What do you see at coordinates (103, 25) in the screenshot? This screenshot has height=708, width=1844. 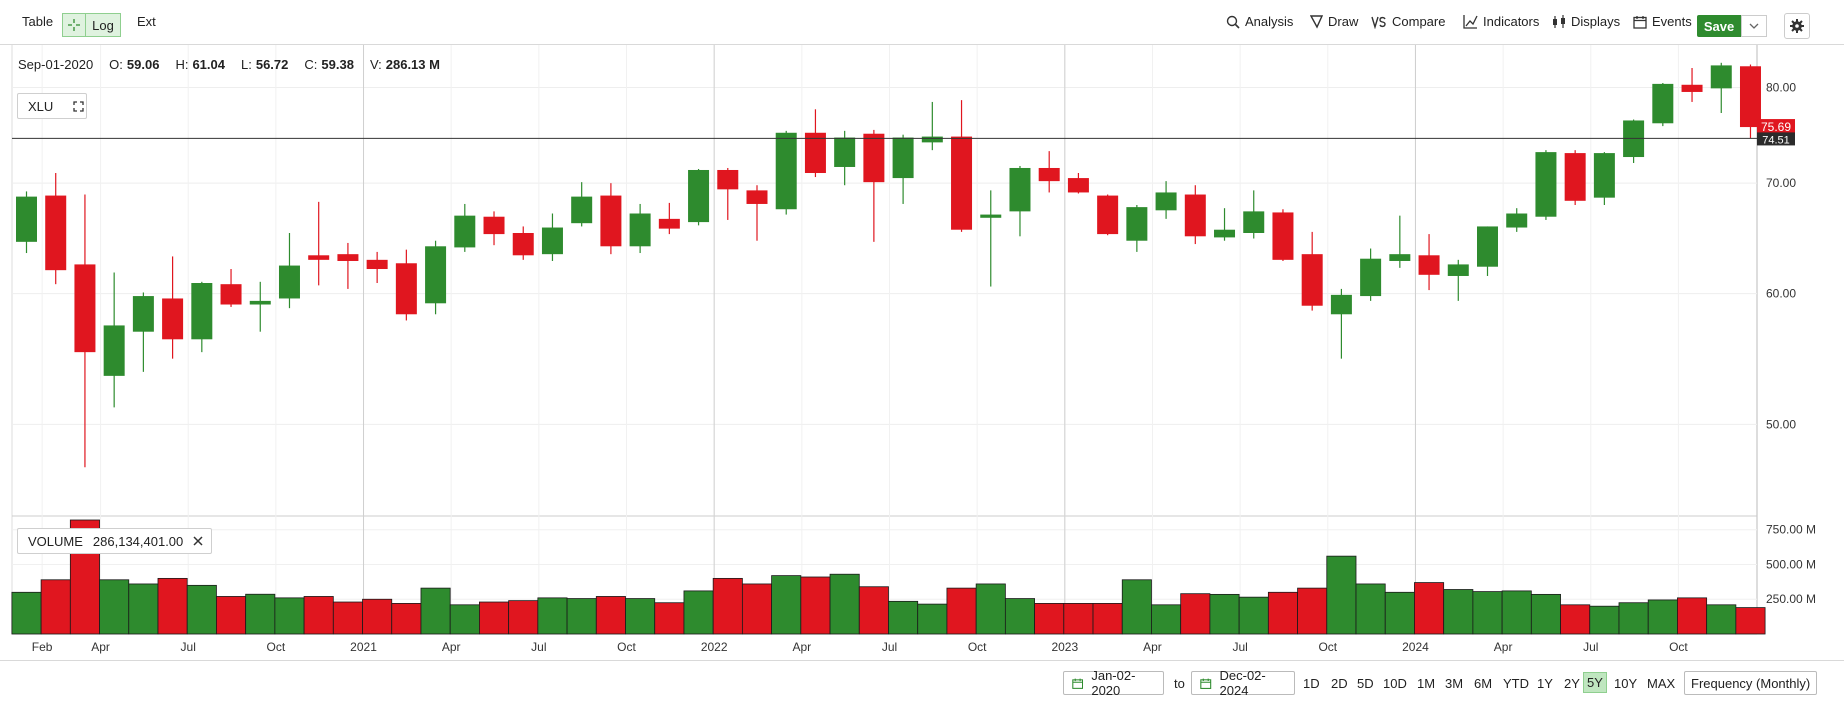 I see `log-toggle: Log` at bounding box center [103, 25].